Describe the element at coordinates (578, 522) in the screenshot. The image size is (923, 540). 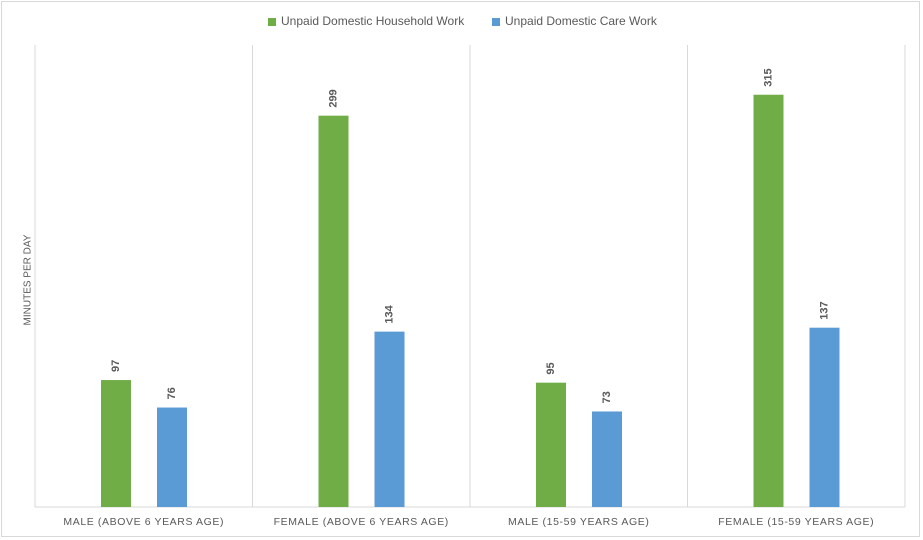
I see `x-tick-label: MALE (15-59 YEARS AGE)` at that location.